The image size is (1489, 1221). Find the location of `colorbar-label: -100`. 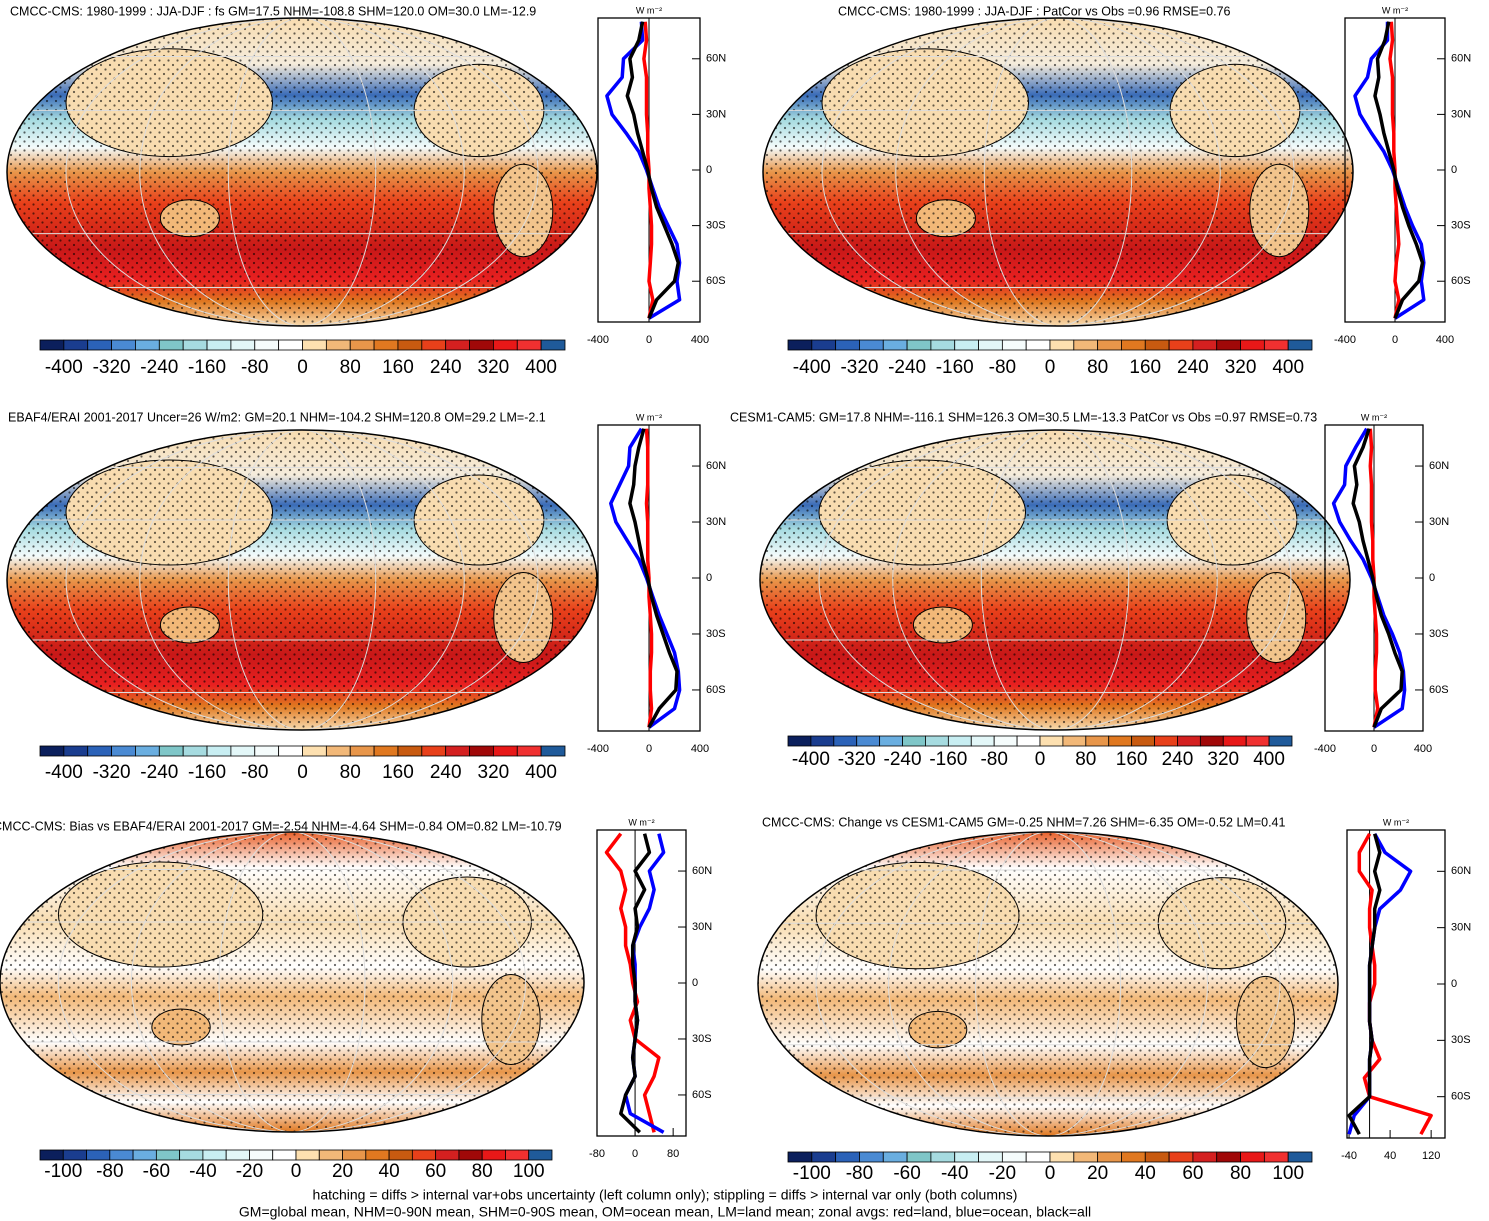

colorbar-label: -100 is located at coordinates (63, 1171).